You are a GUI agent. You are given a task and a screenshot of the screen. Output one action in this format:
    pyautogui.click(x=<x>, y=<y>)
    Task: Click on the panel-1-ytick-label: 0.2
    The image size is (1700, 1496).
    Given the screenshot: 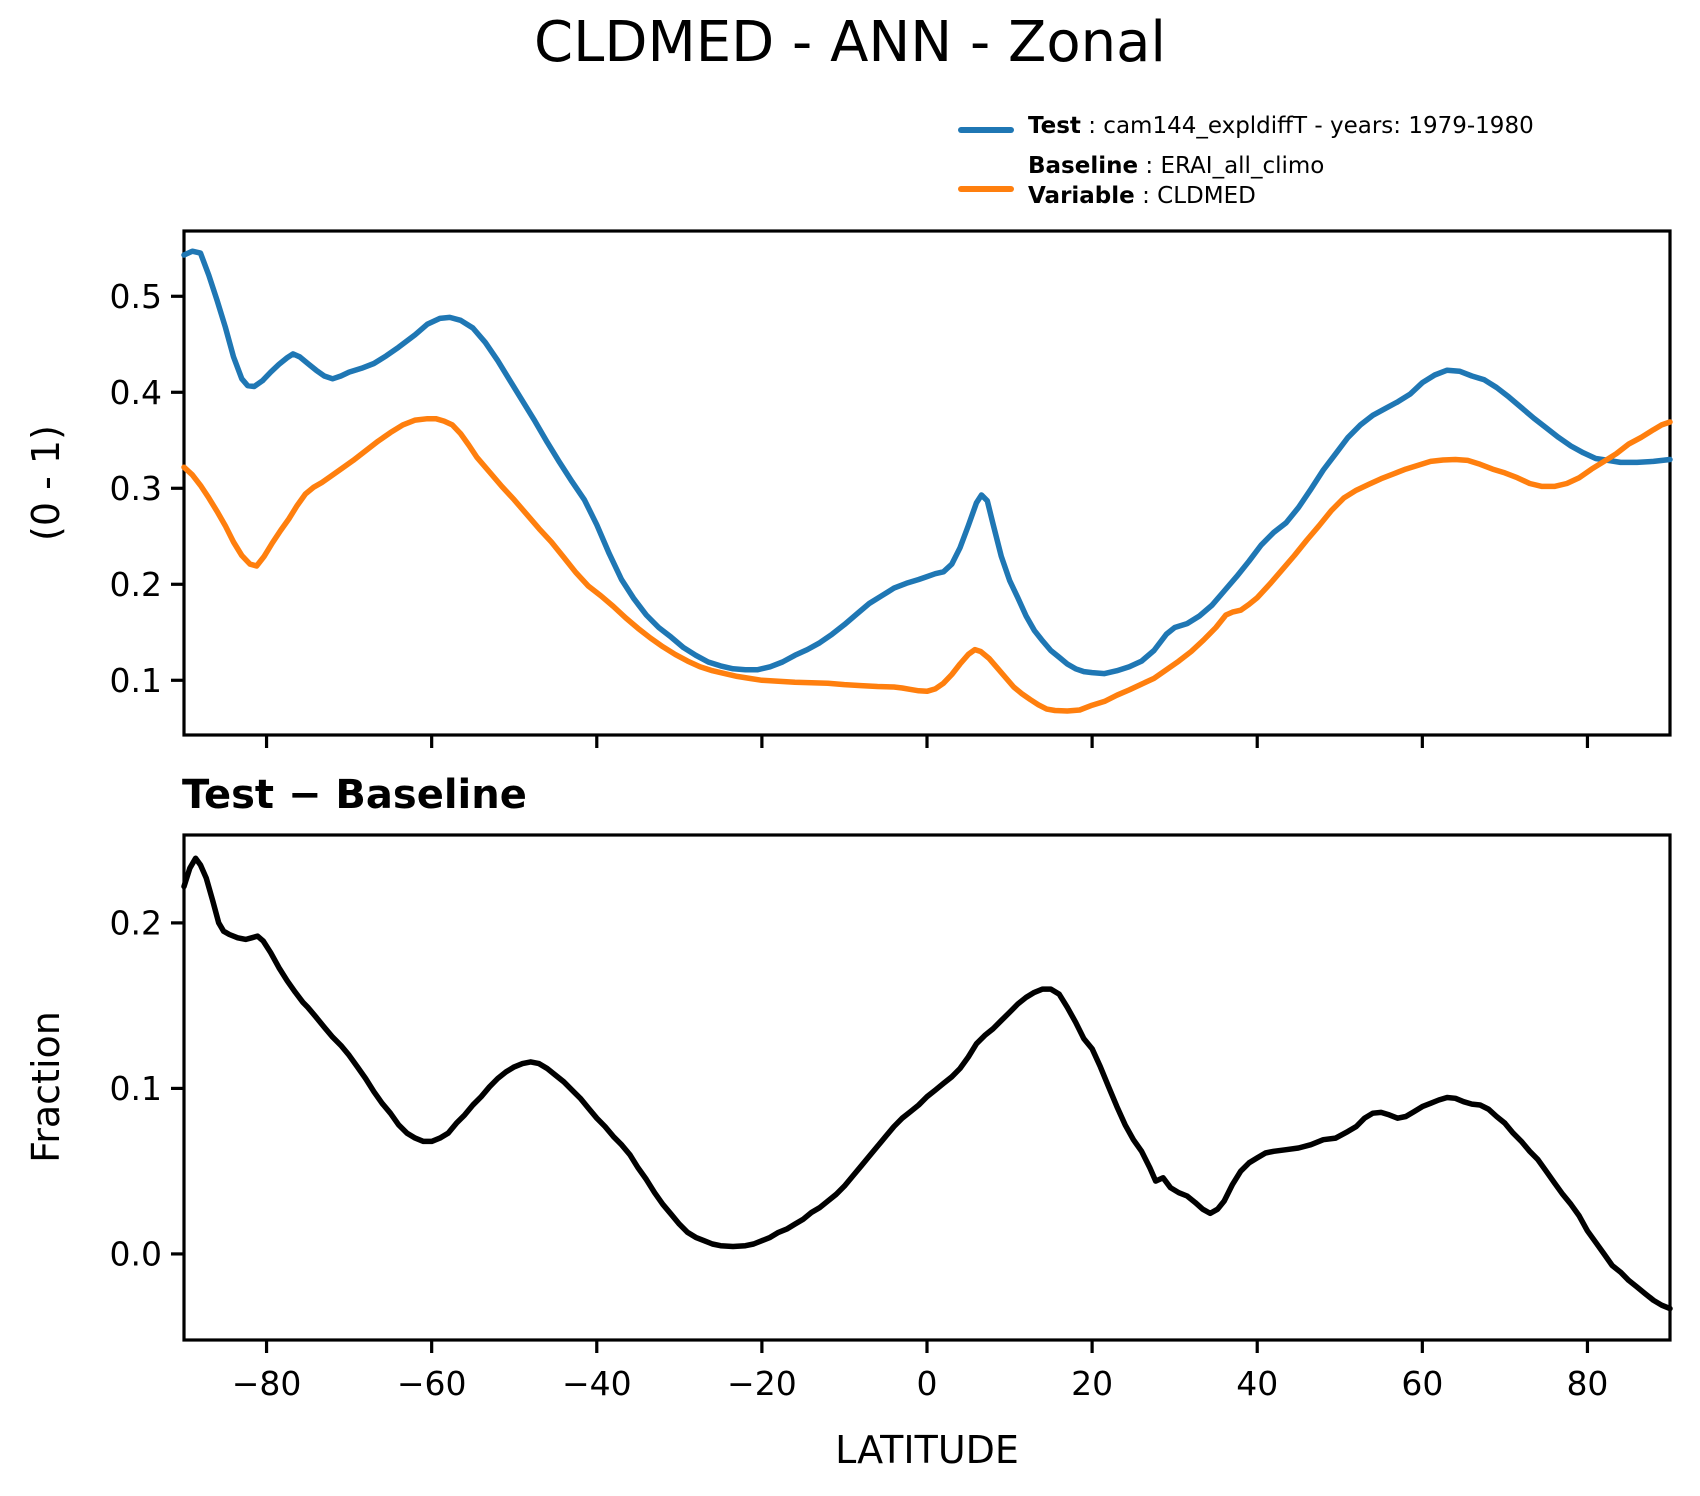 What is the action you would take?
    pyautogui.click(x=136, y=922)
    